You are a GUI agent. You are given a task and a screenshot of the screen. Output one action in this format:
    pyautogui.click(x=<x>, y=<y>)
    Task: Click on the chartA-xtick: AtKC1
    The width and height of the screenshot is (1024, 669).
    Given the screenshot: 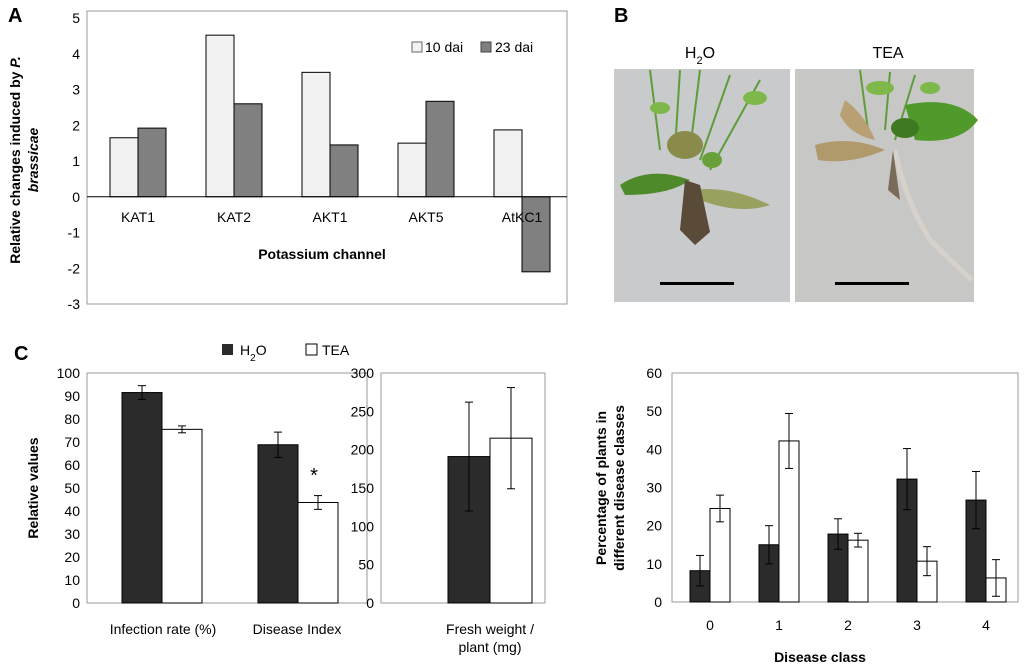 What is the action you would take?
    pyautogui.click(x=522, y=217)
    